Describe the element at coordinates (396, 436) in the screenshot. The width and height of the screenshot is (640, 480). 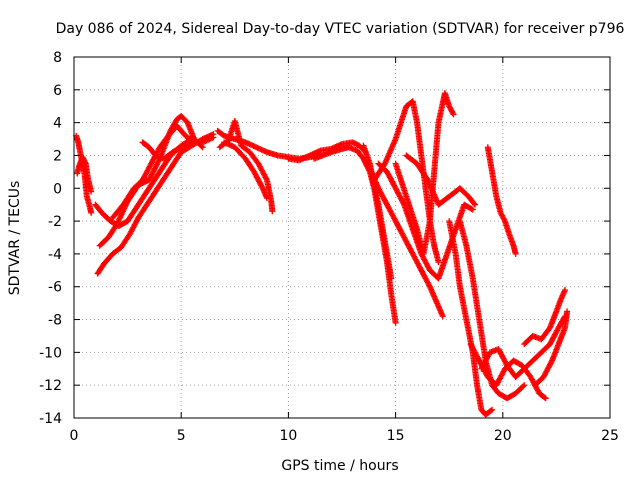
I see `x-tick-label: 15` at that location.